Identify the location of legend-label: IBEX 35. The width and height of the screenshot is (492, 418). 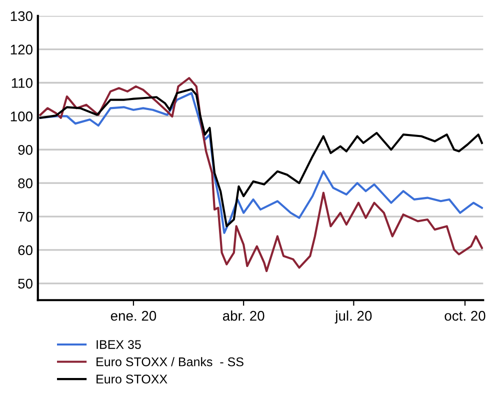
(118, 344).